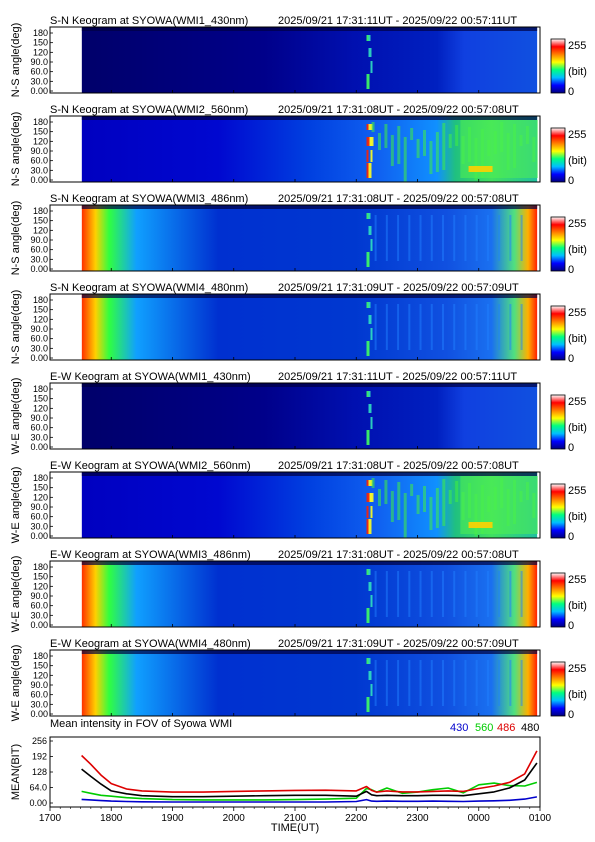 The image size is (595, 842). What do you see at coordinates (149, 110) in the screenshot?
I see `keogram-title: S-N Keogram at SYOWA(WMI2_560nm)` at bounding box center [149, 110].